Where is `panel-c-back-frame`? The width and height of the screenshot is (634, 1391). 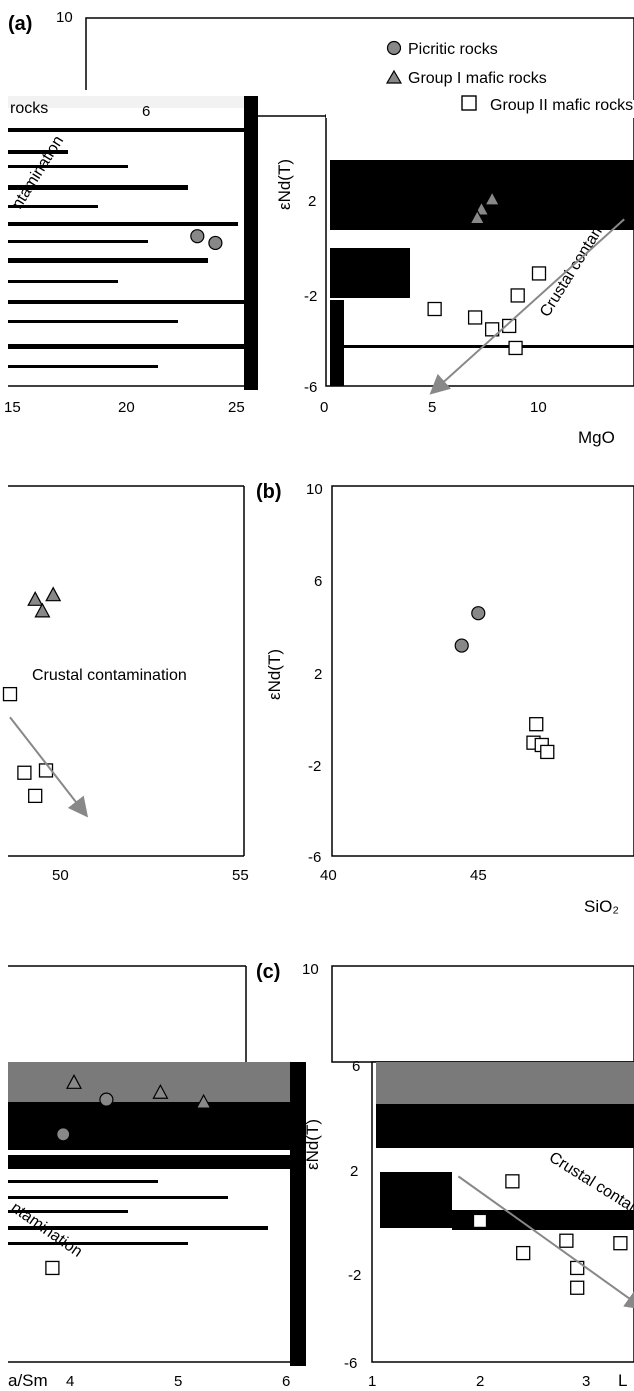
panel-c-back-frame is located at coordinates (482, 1014).